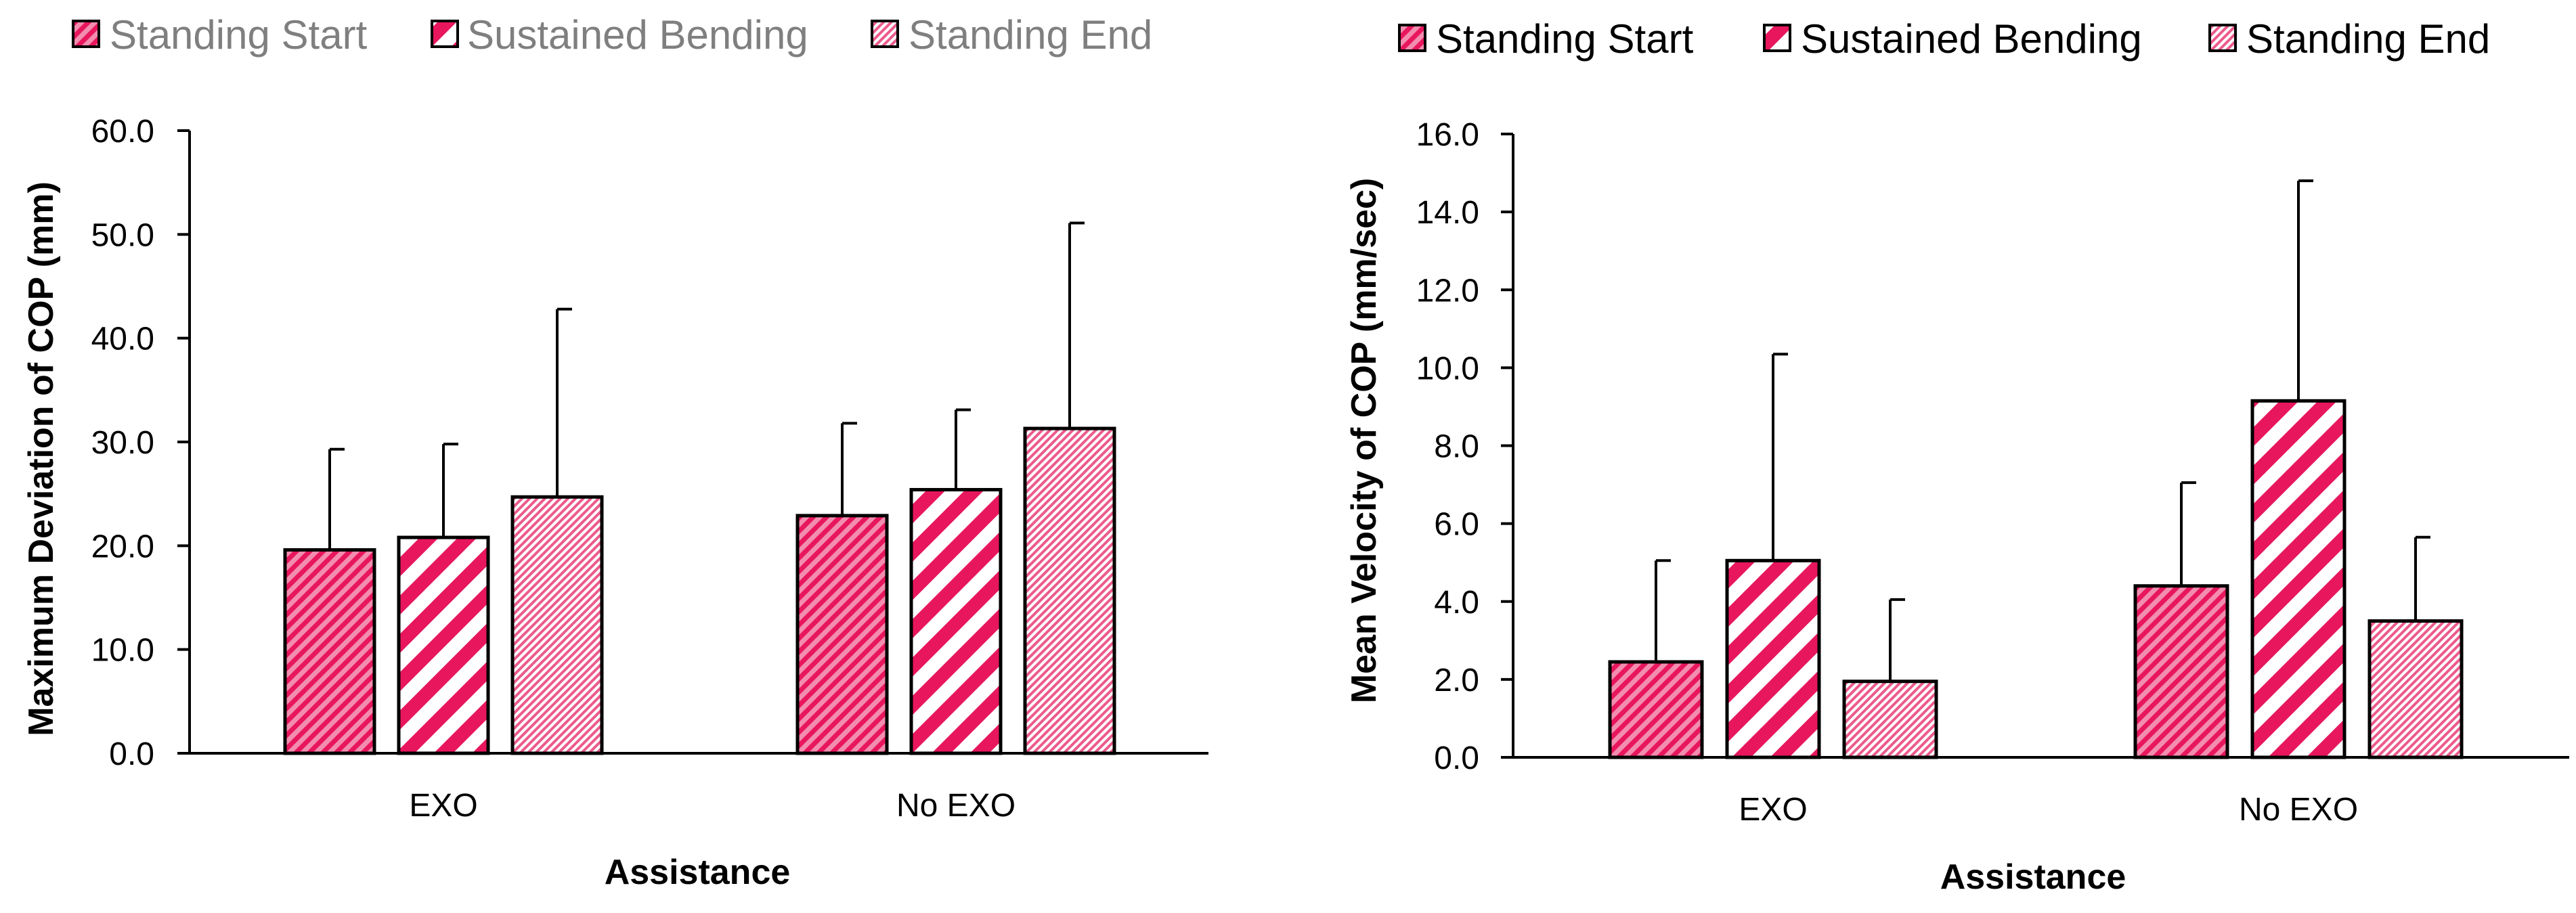 The height and width of the screenshot is (913, 2576). I want to click on y-tick-label: 50.0, so click(122, 235).